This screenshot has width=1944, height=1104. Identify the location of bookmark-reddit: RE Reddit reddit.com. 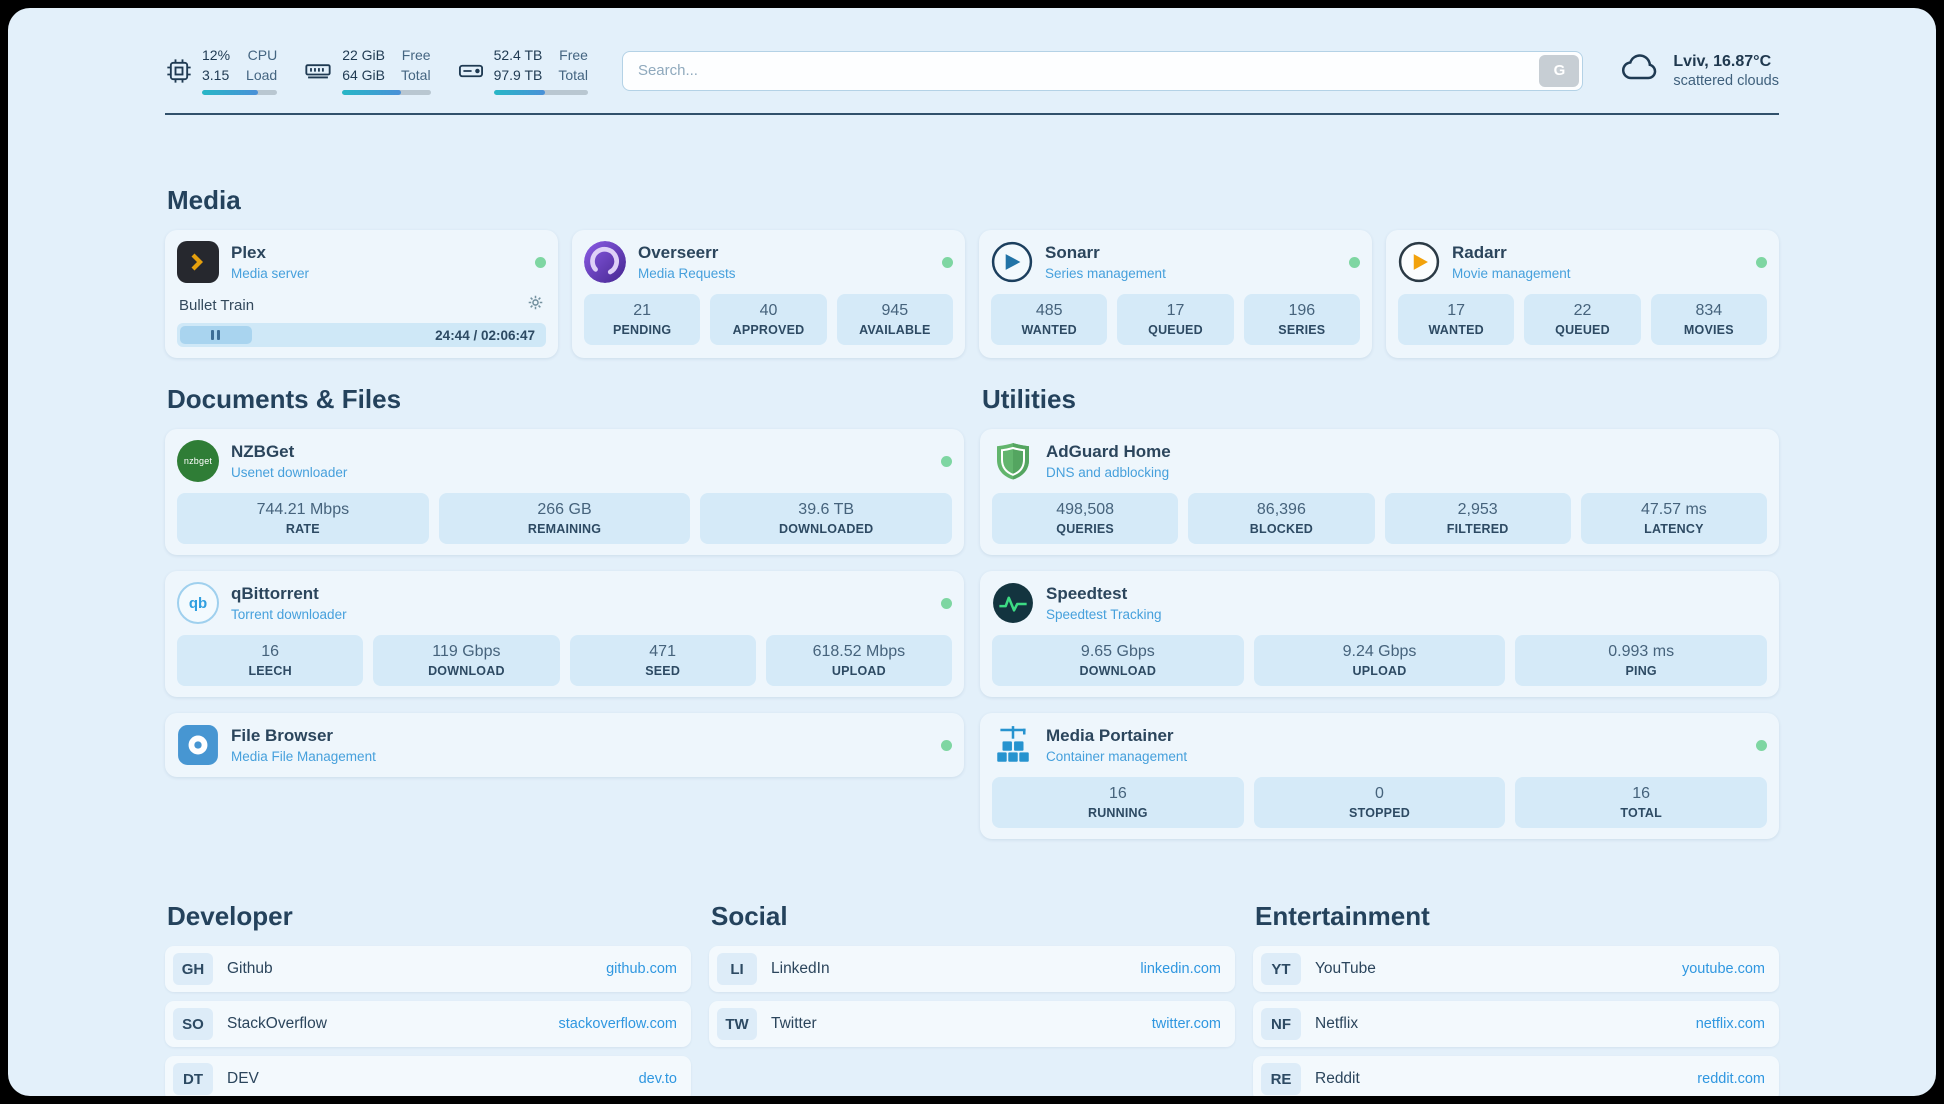
(1516, 1076).